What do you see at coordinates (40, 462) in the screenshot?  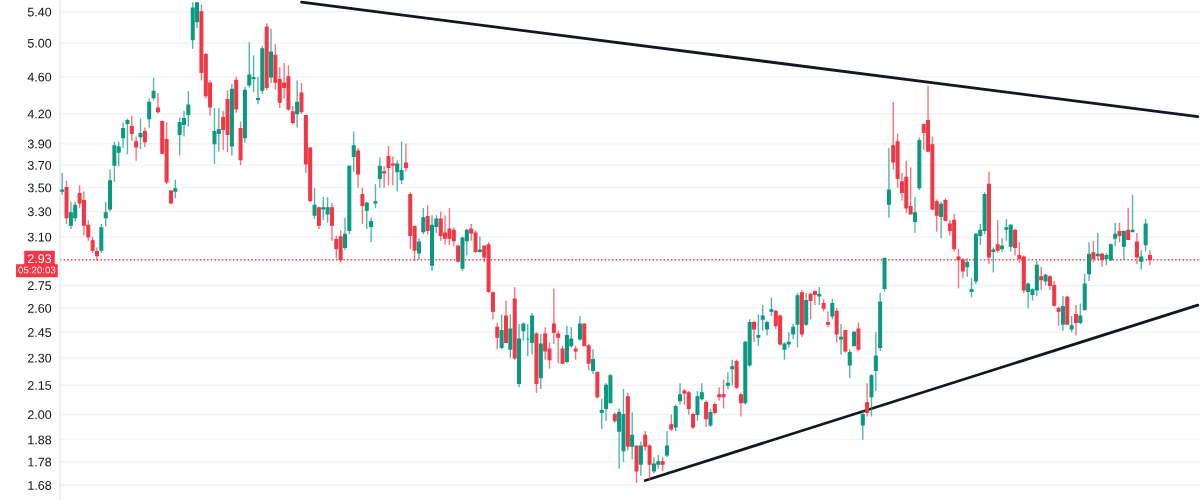 I see `y-tick-label: 1.78` at bounding box center [40, 462].